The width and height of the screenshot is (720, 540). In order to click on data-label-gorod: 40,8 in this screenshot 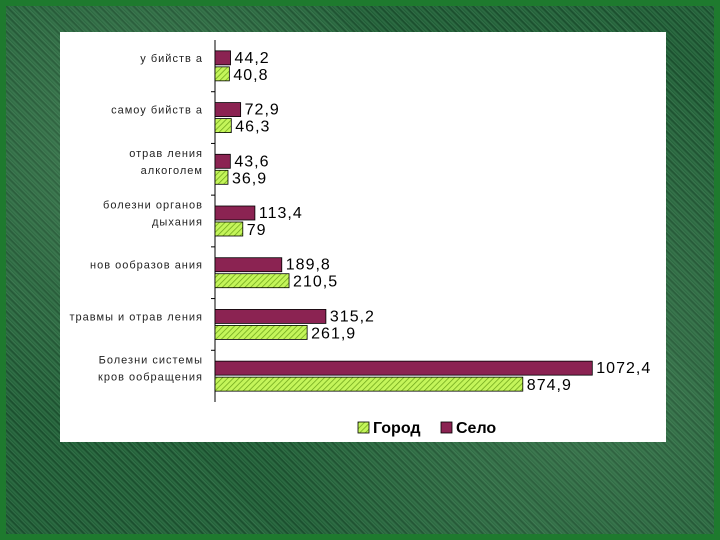, I will do `click(250, 75)`.